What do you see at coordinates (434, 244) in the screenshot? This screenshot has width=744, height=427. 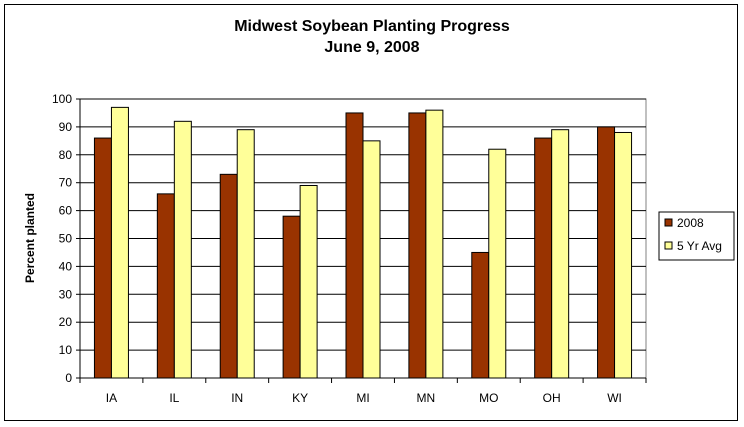 I see `bar-mn-5yr-avg` at bounding box center [434, 244].